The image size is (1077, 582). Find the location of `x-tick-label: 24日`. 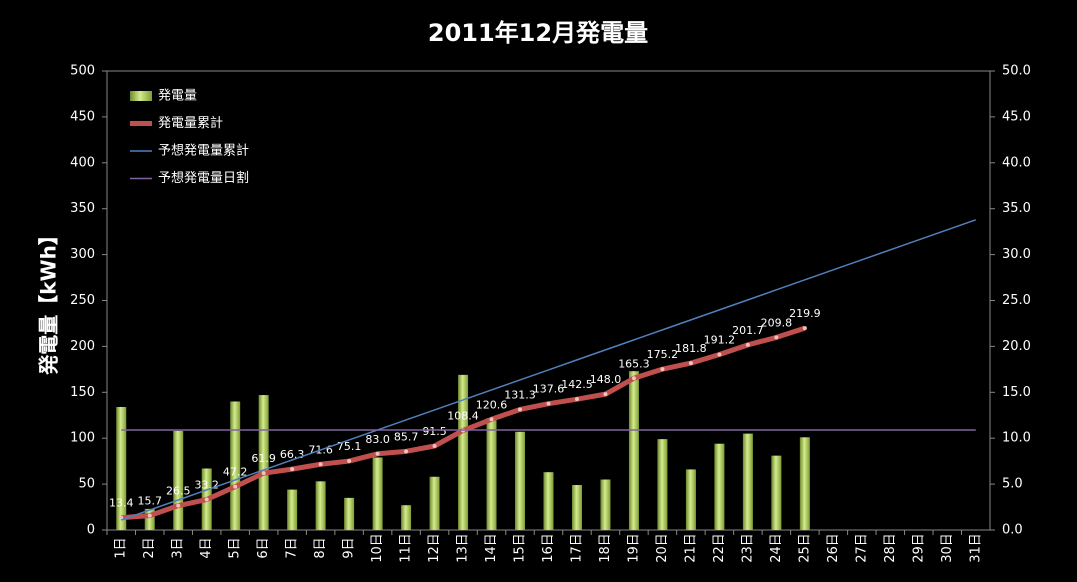

x-tick-label: 24日 is located at coordinates (776, 548).